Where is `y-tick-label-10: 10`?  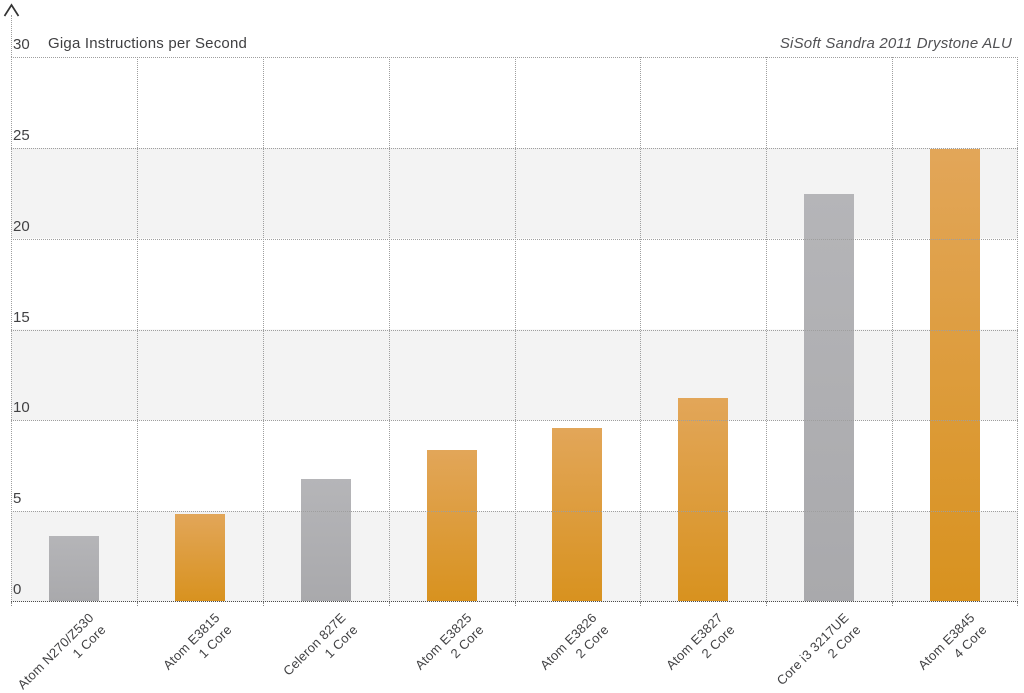
y-tick-label-10: 10 is located at coordinates (21, 408).